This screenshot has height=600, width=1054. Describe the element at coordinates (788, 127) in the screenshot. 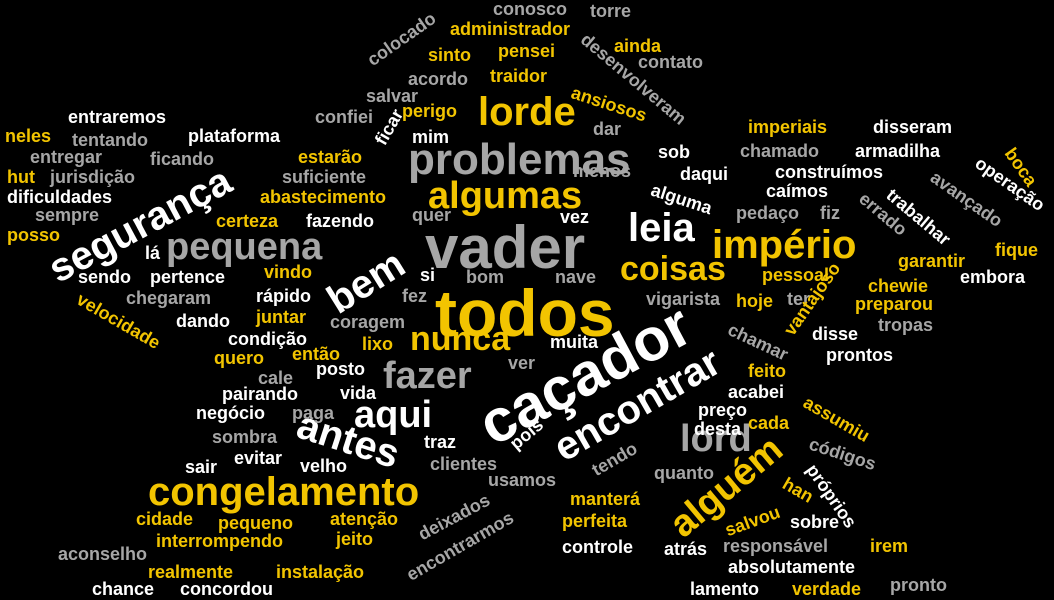

I see `word-imperiais: imperiais` at that location.